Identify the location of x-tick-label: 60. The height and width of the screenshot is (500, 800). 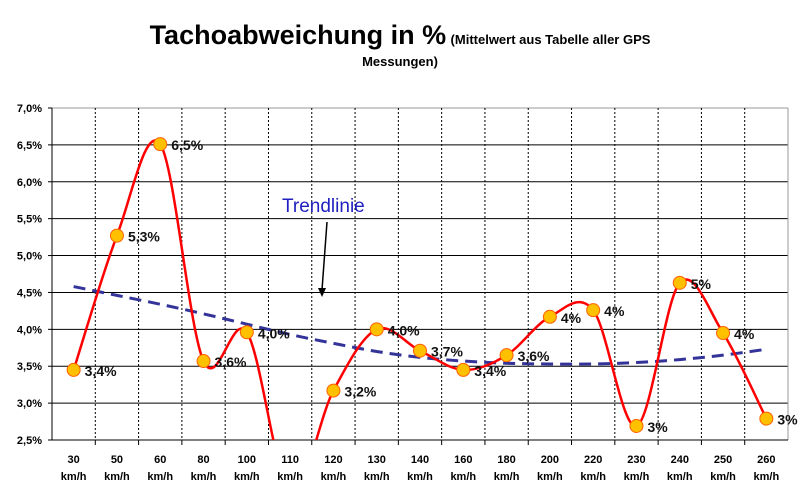
(160, 460).